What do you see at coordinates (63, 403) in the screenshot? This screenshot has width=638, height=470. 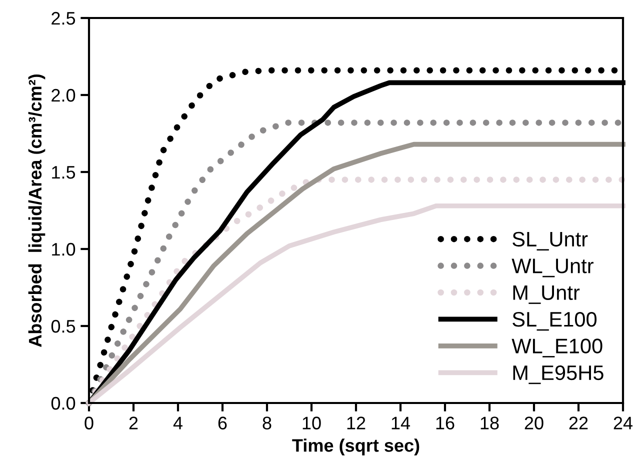 I see `y-tick-label: 0.0` at bounding box center [63, 403].